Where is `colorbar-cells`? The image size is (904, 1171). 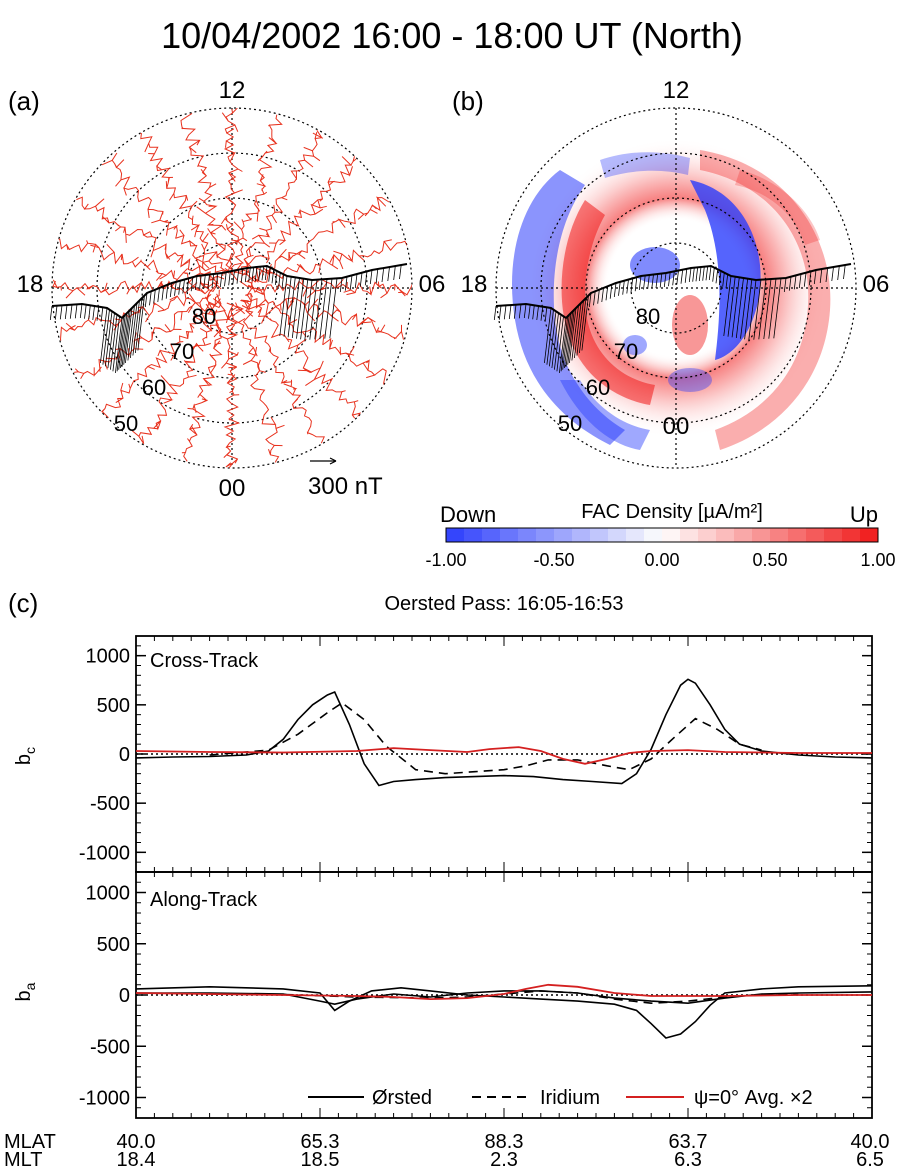 colorbar-cells is located at coordinates (662, 535).